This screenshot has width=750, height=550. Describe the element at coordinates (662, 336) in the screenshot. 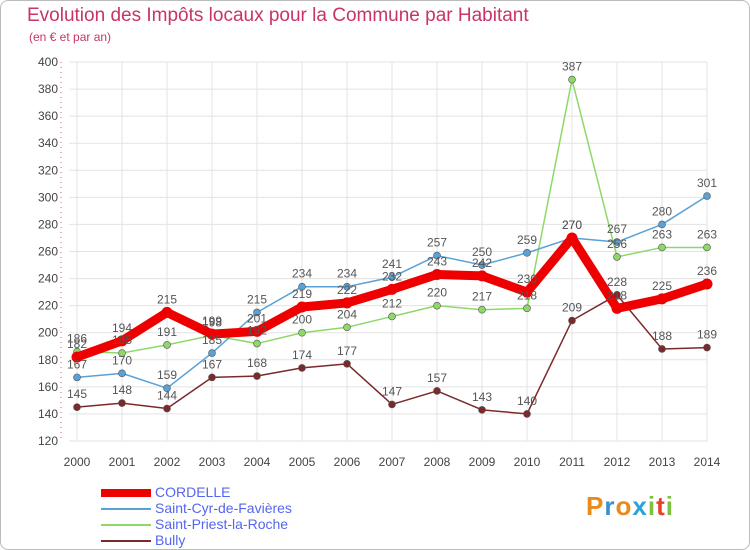

I see `data-label: 188` at that location.